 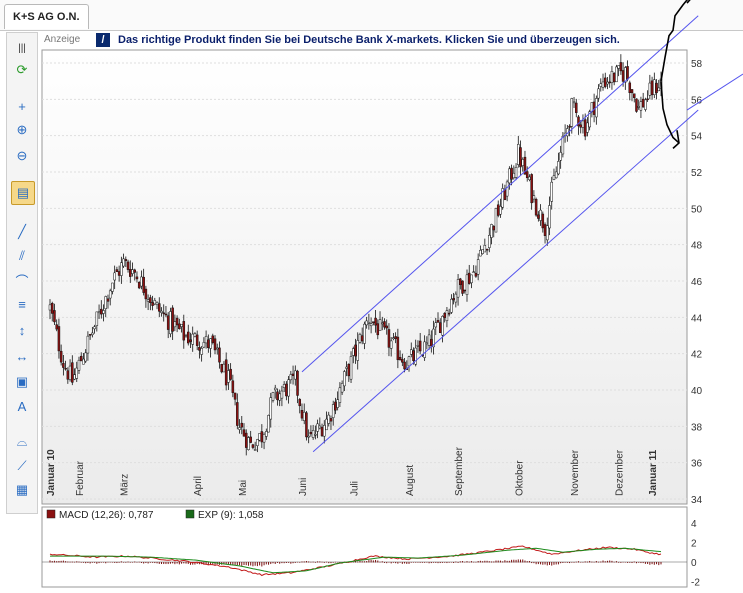 What do you see at coordinates (22, 255) in the screenshot?
I see `channel-icon: ⫽` at bounding box center [22, 255].